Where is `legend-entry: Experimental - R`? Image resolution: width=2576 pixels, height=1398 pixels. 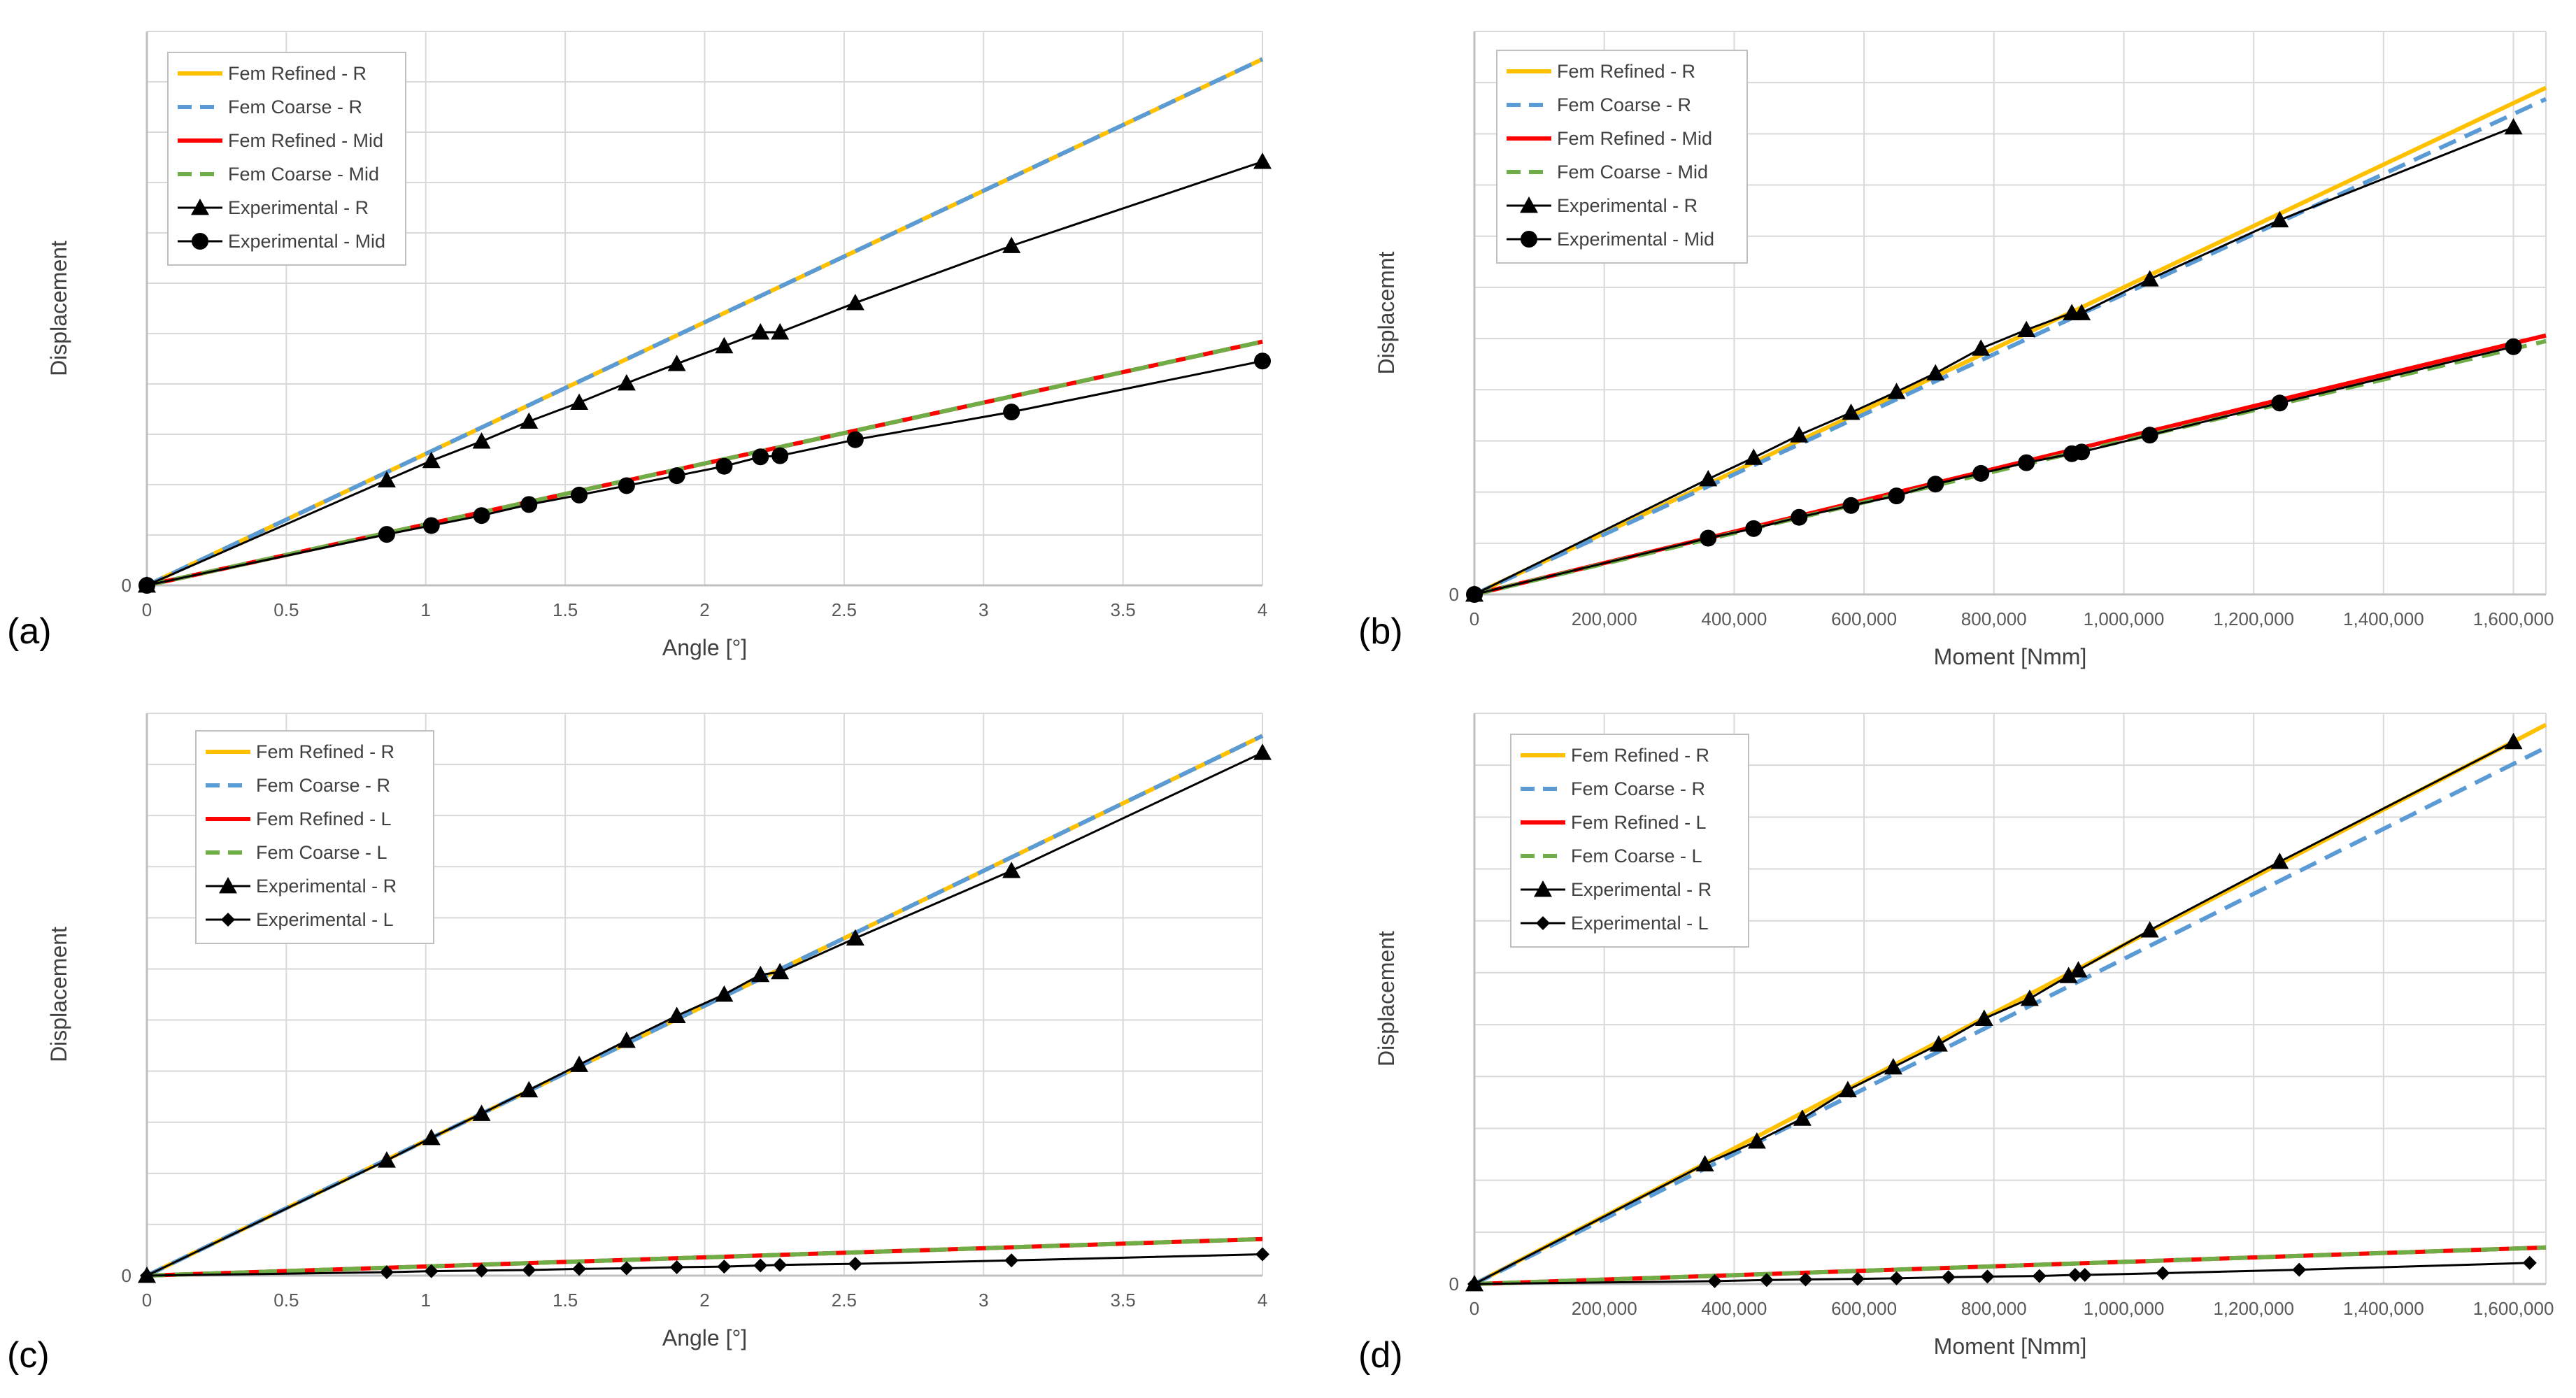
legend-entry: Experimental - R is located at coordinates (298, 207).